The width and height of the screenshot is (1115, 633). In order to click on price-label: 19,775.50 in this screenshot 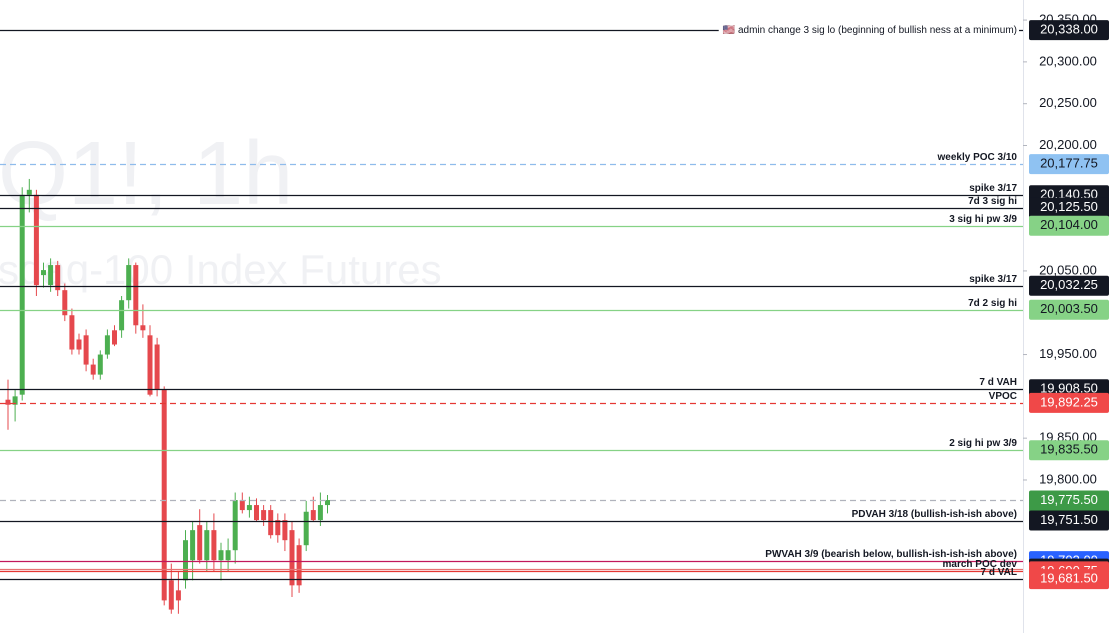, I will do `click(1069, 499)`.